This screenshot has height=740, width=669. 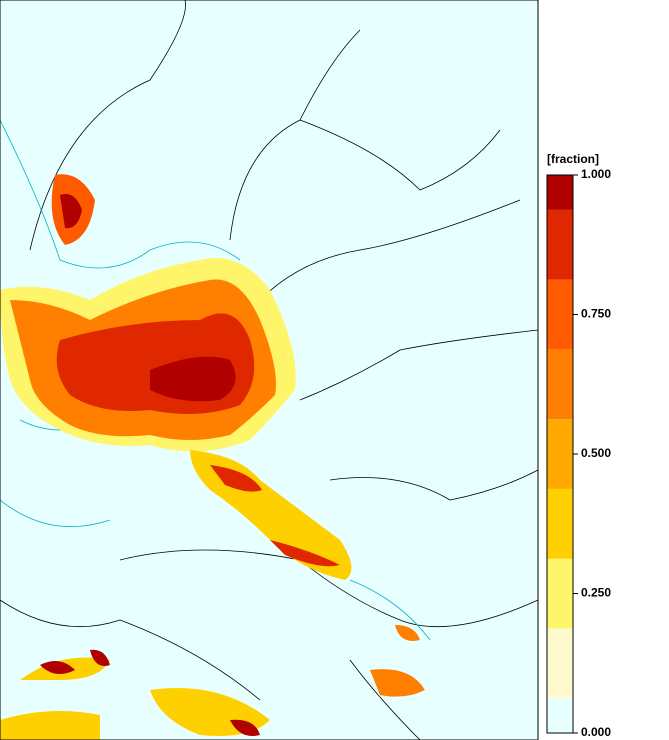 I want to click on colorbar-tick-label: 0.250, so click(x=596, y=593).